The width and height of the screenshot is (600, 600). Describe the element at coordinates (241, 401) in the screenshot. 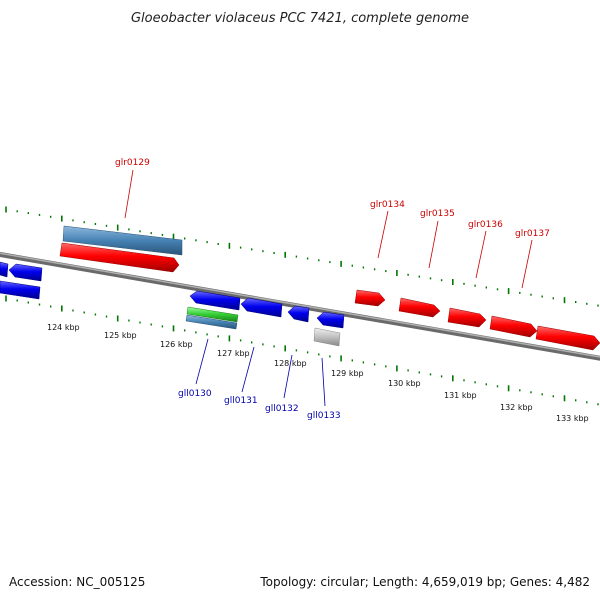

I see `gene-label-gll0131: gll0131` at that location.